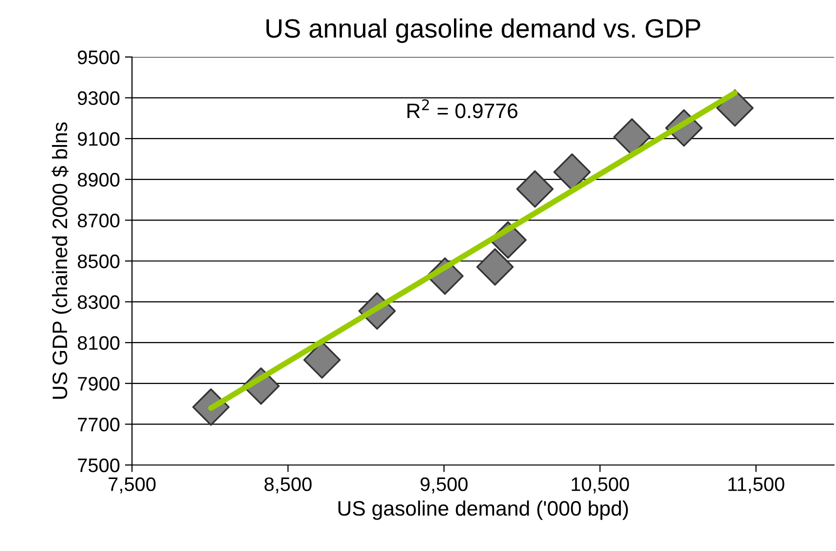 This screenshot has height=551, width=836. Describe the element at coordinates (99, 179) in the screenshot. I see `y-tick-label: 8900` at that location.